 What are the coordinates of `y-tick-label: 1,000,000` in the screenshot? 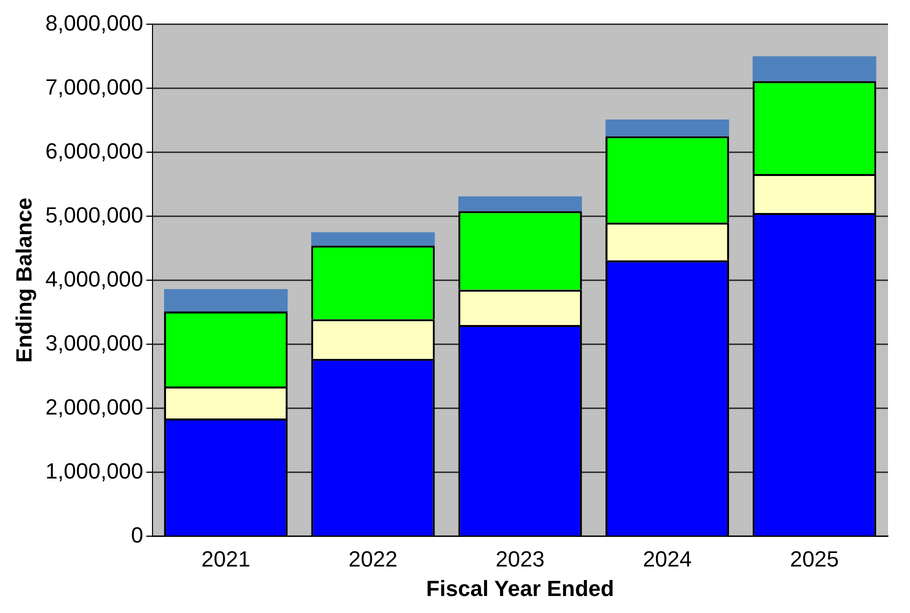 It's located at (94, 471).